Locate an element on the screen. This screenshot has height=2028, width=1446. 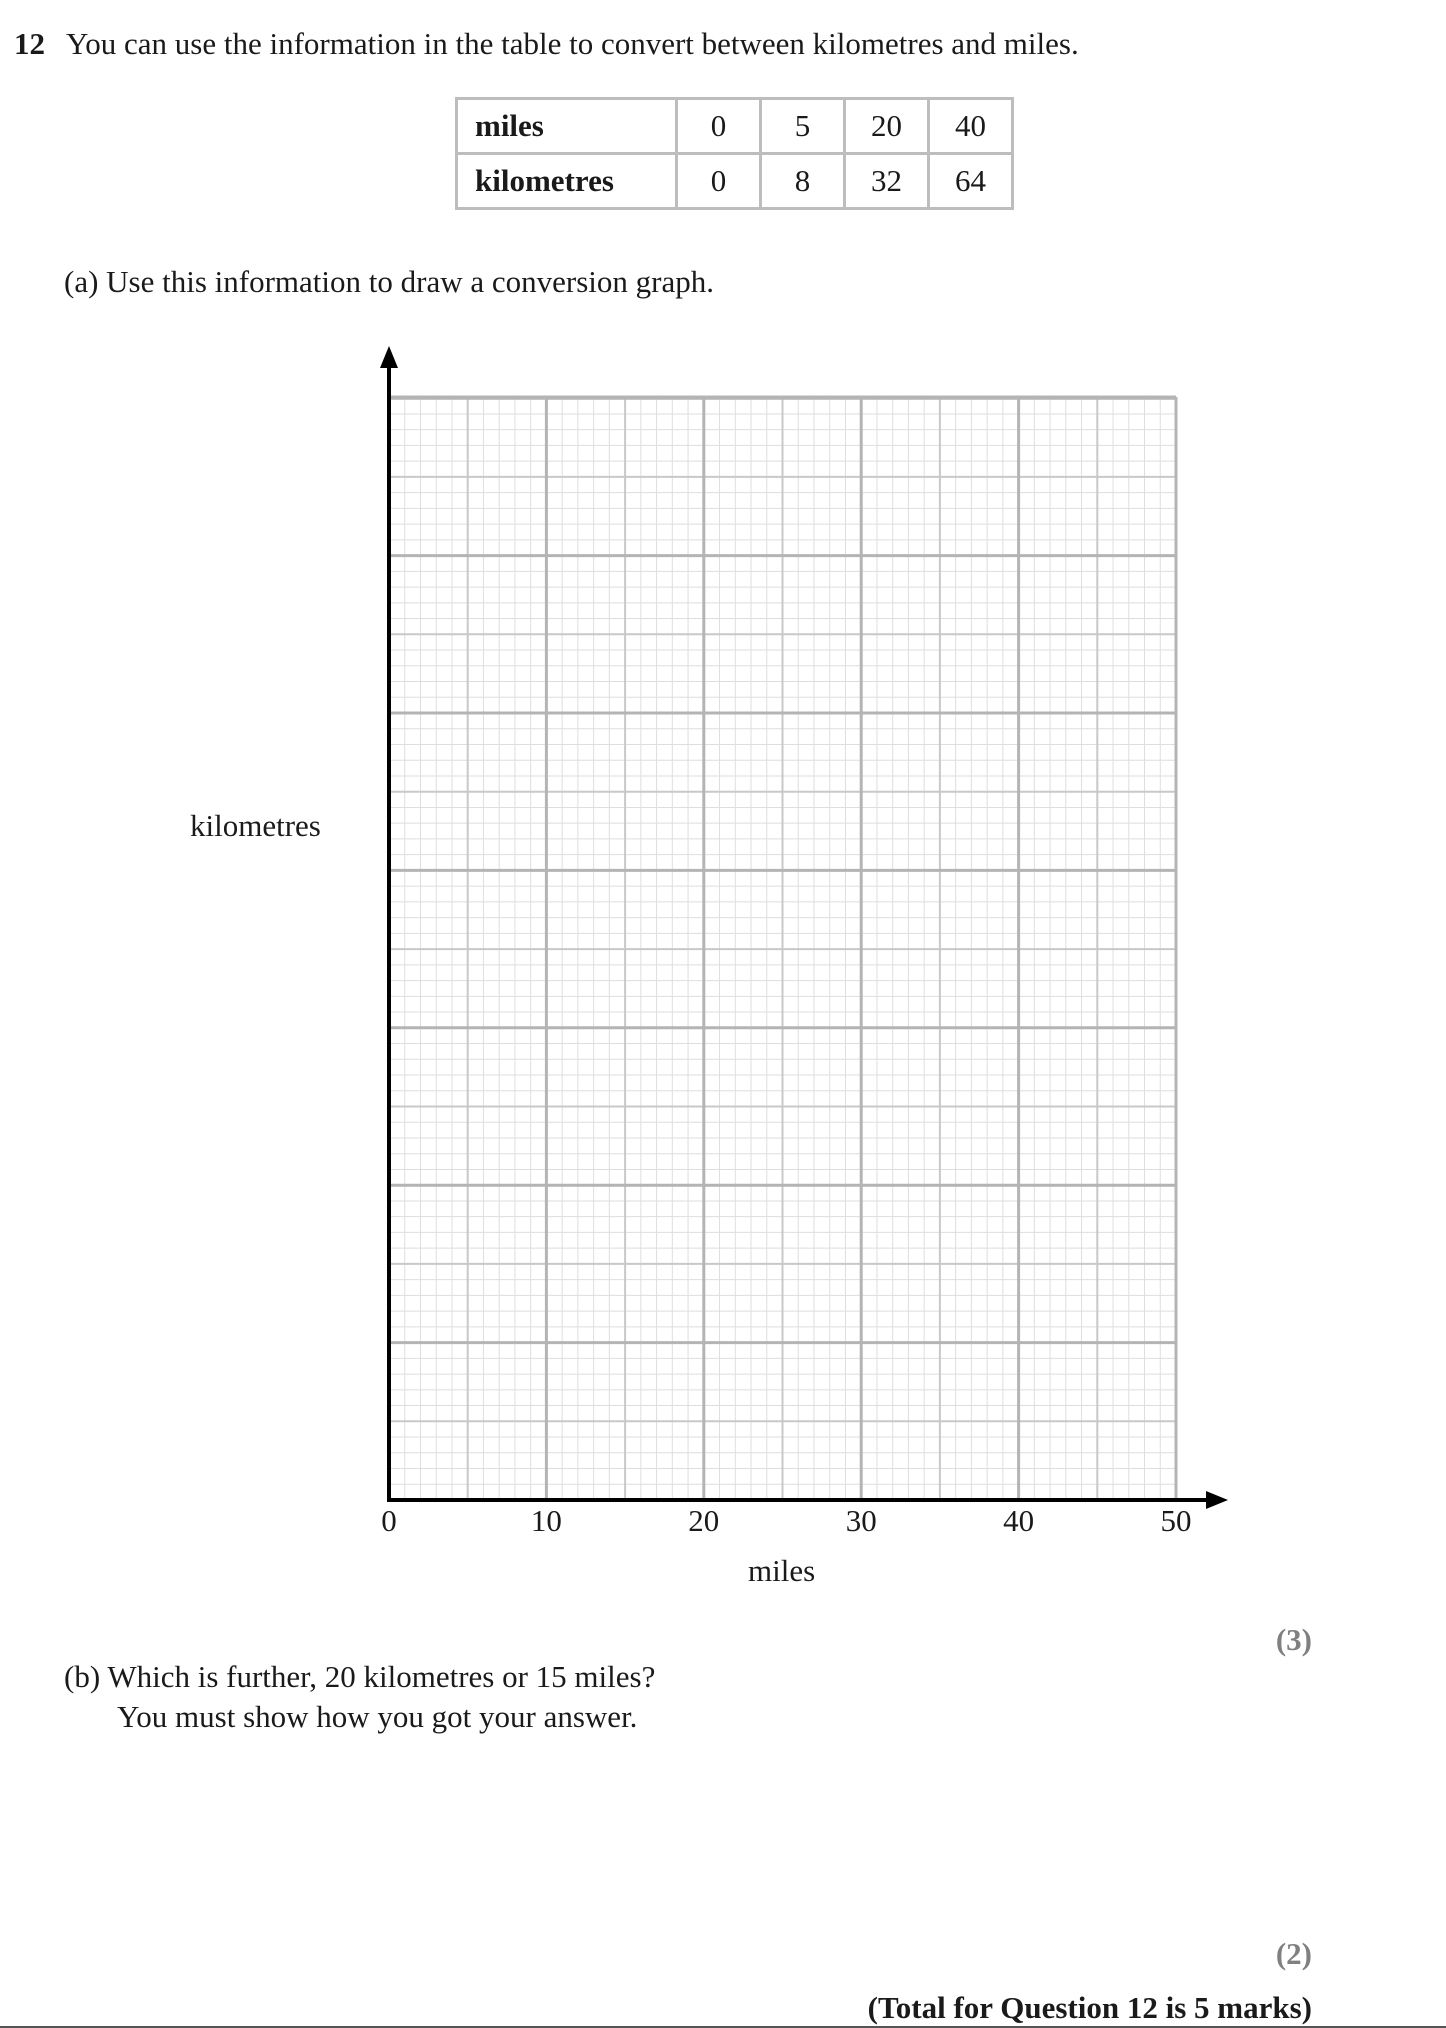
table-row: kilometres 0 8 32 64 is located at coordinates (734, 181).